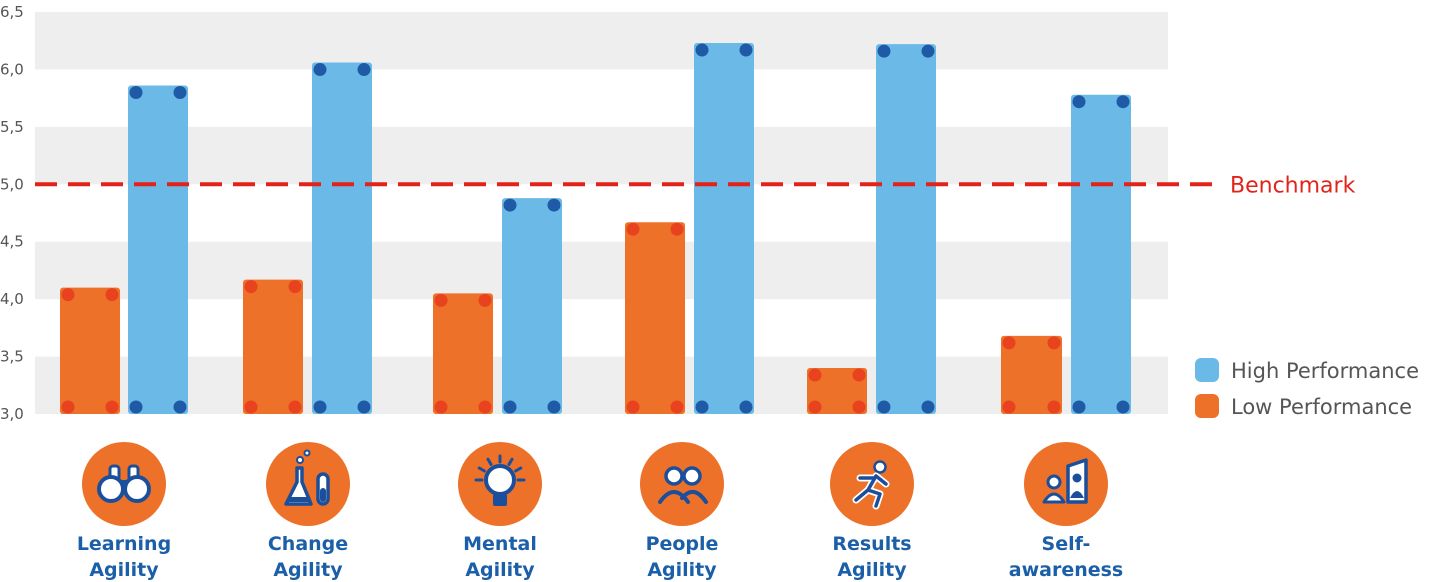  I want to click on reflection-body, so click(1077, 494).